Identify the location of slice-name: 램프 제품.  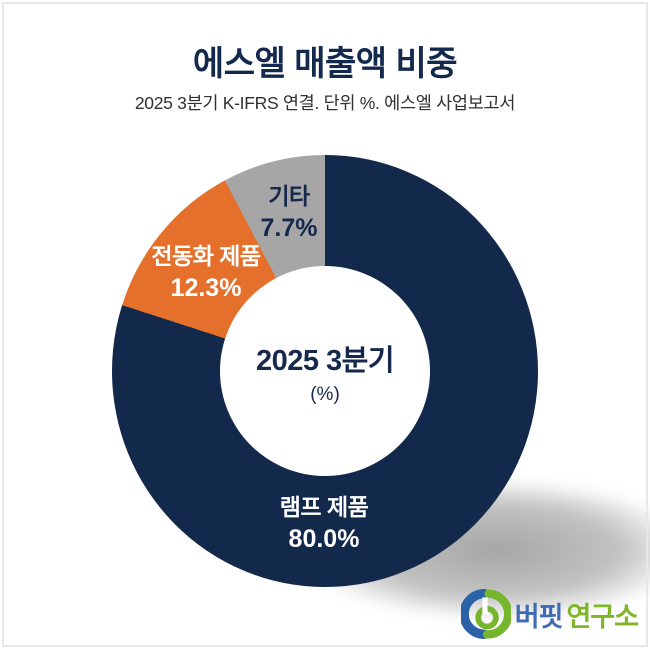
(324, 507).